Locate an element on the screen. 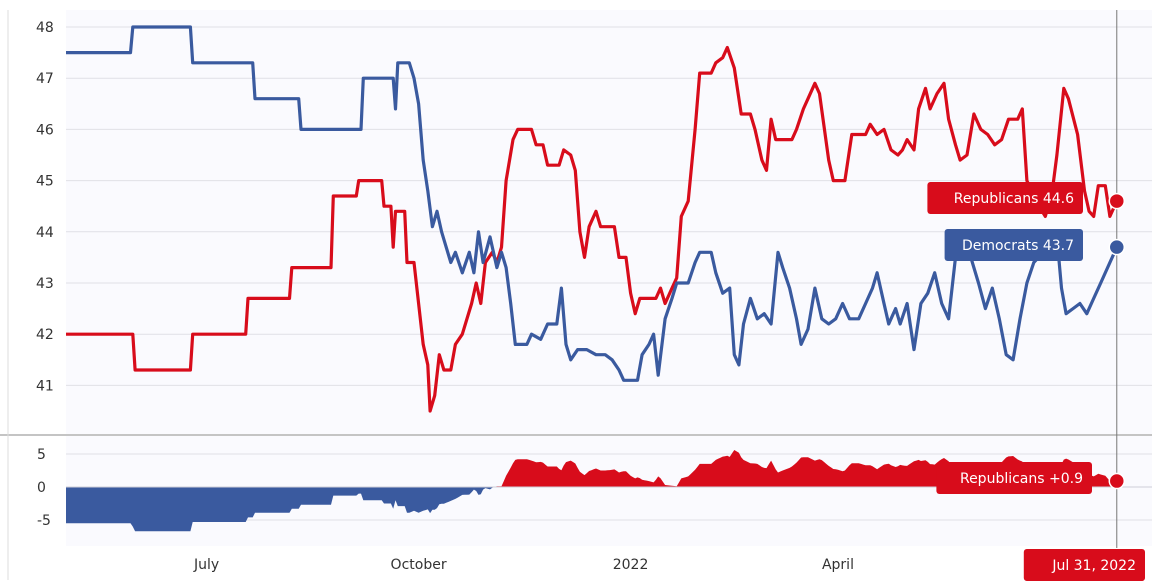 The width and height of the screenshot is (1152, 585). hover-markers is located at coordinates (1117, 341).